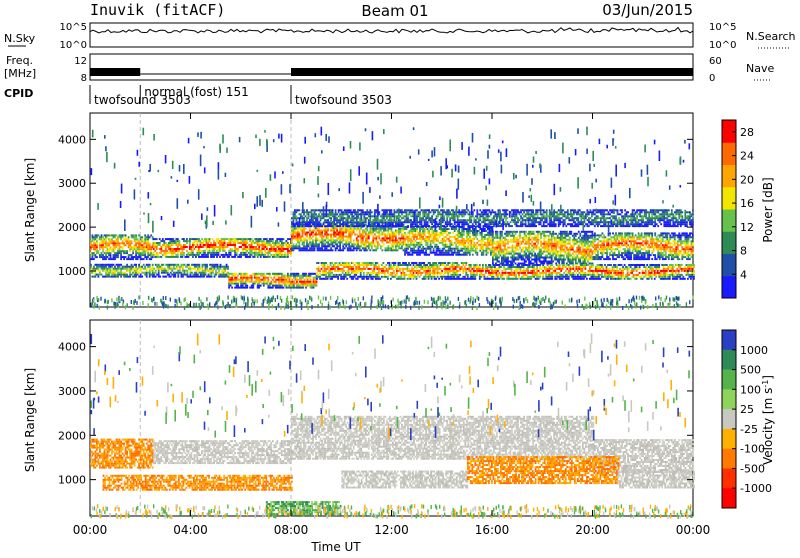 Image resolution: width=800 pixels, height=558 pixels. What do you see at coordinates (391, 31) in the screenshot?
I see `nsky-trace` at bounding box center [391, 31].